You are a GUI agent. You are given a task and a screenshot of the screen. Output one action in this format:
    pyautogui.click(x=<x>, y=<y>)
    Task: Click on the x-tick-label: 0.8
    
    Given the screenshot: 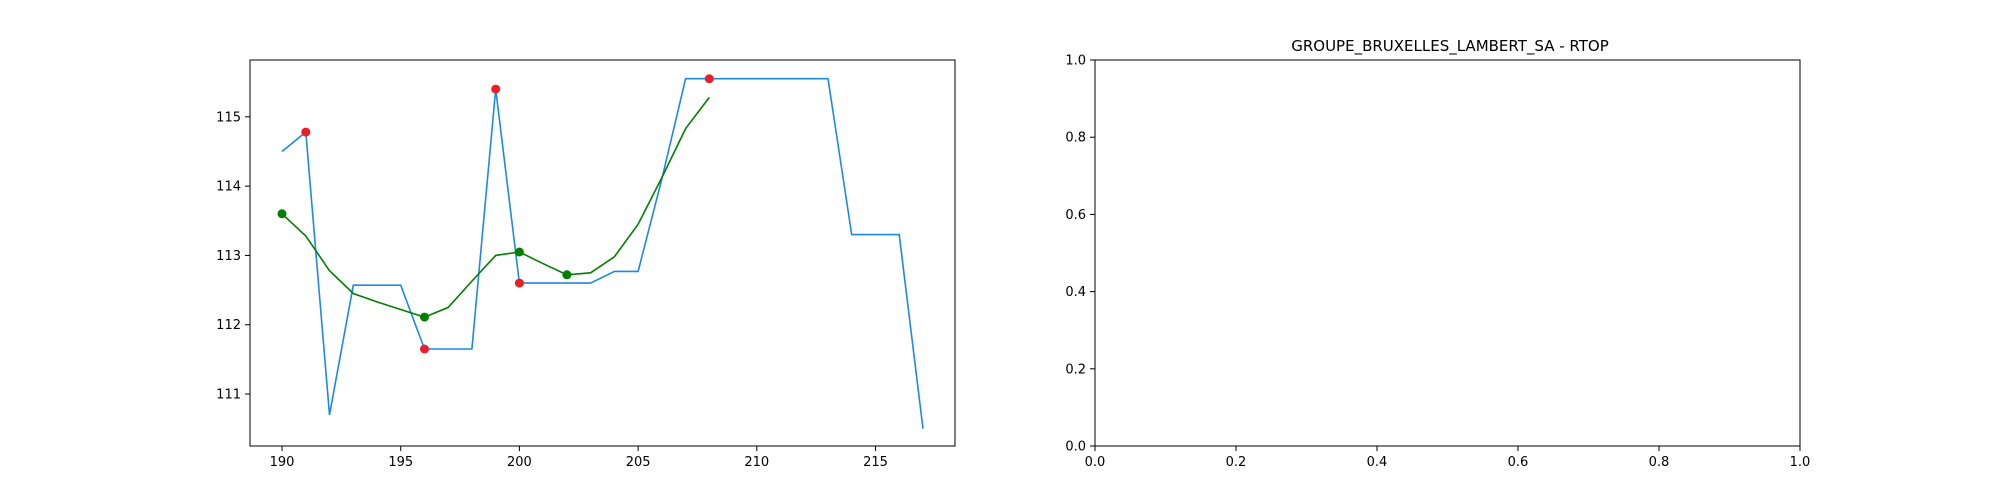 What is the action you would take?
    pyautogui.click(x=1659, y=462)
    